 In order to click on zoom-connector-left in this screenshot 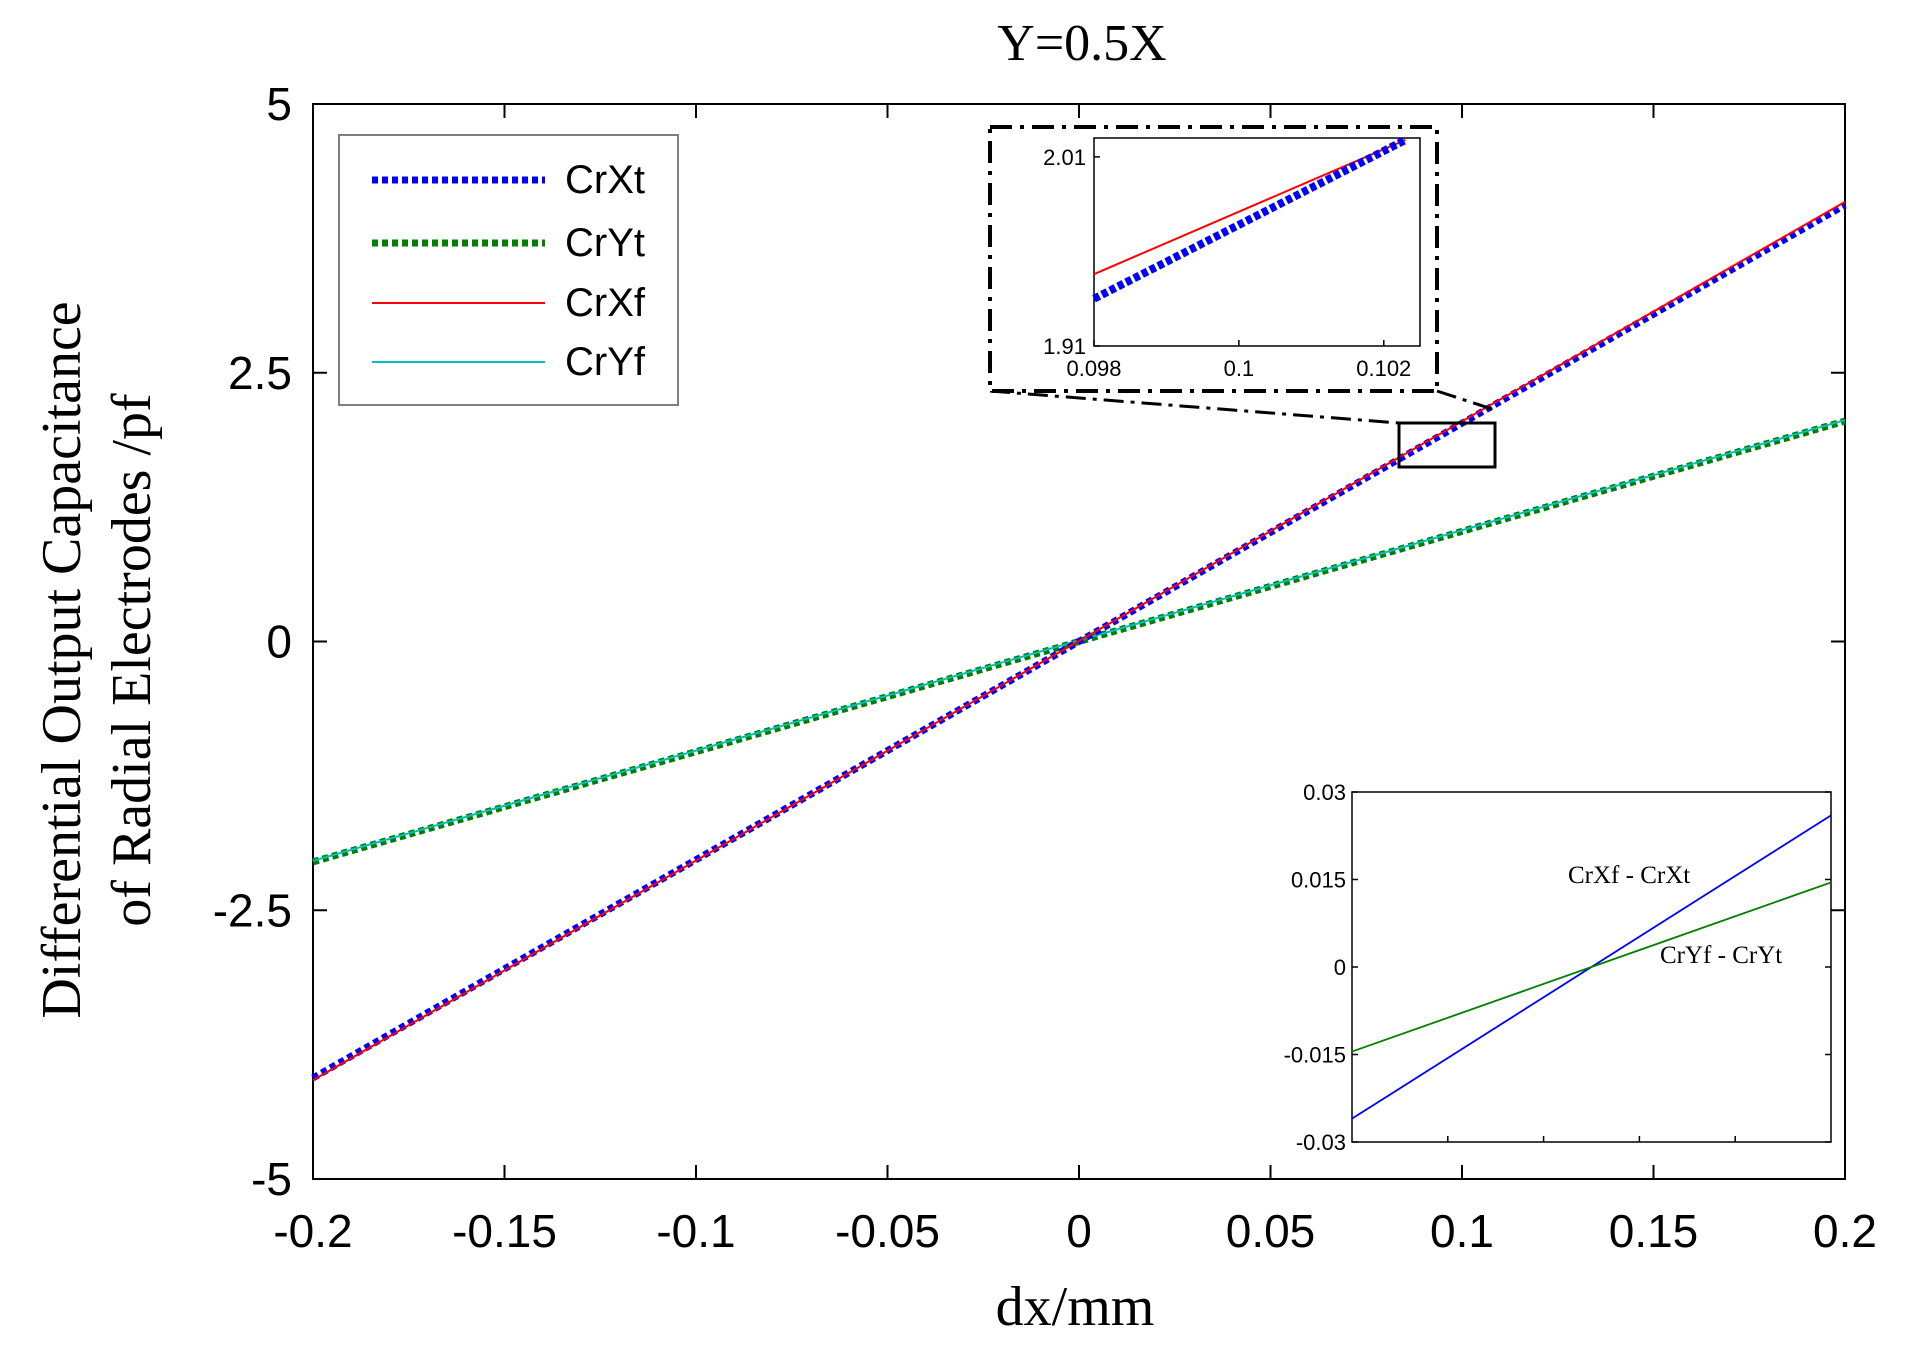, I will do `click(1194, 407)`.